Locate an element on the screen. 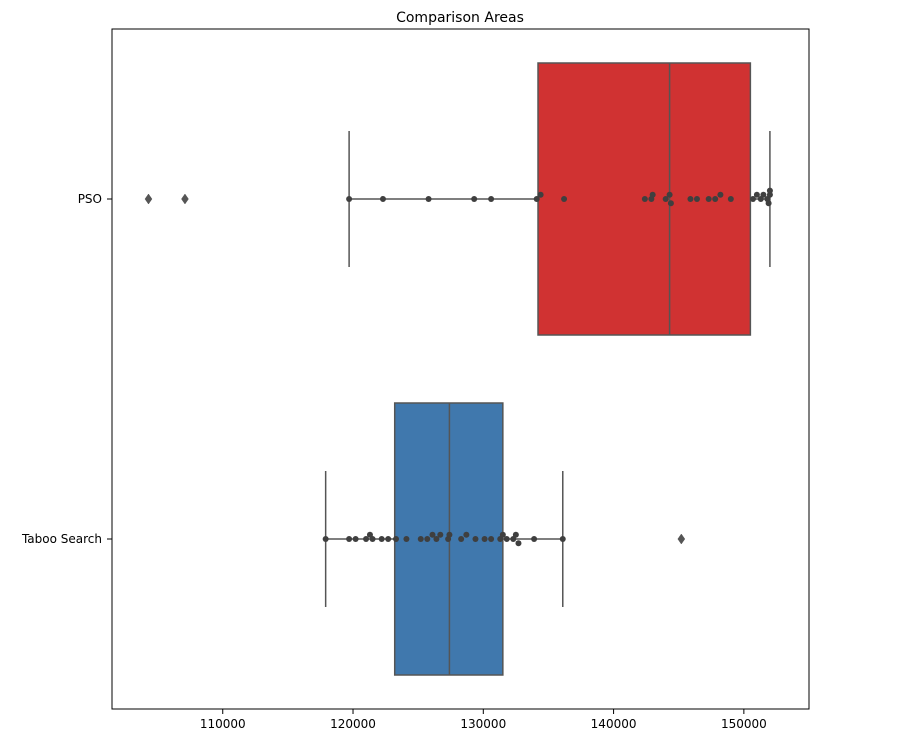 The width and height of the screenshot is (910, 750). chart-title: Comparison Areas is located at coordinates (460, 18).